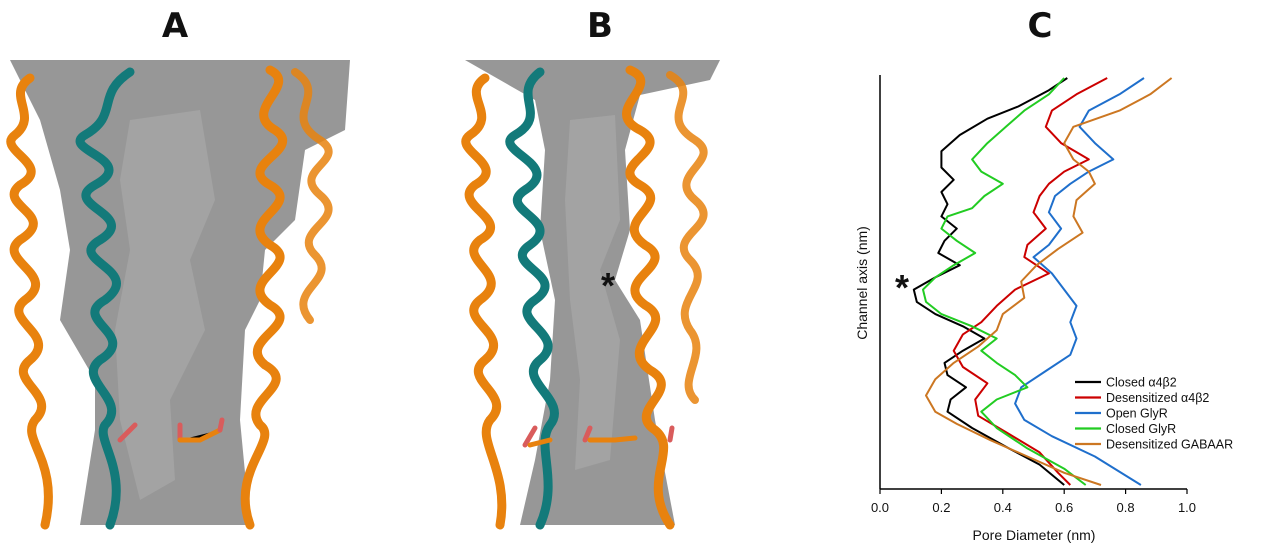  What do you see at coordinates (1064, 507) in the screenshot?
I see `x-tick-label: 0.6` at bounding box center [1064, 507].